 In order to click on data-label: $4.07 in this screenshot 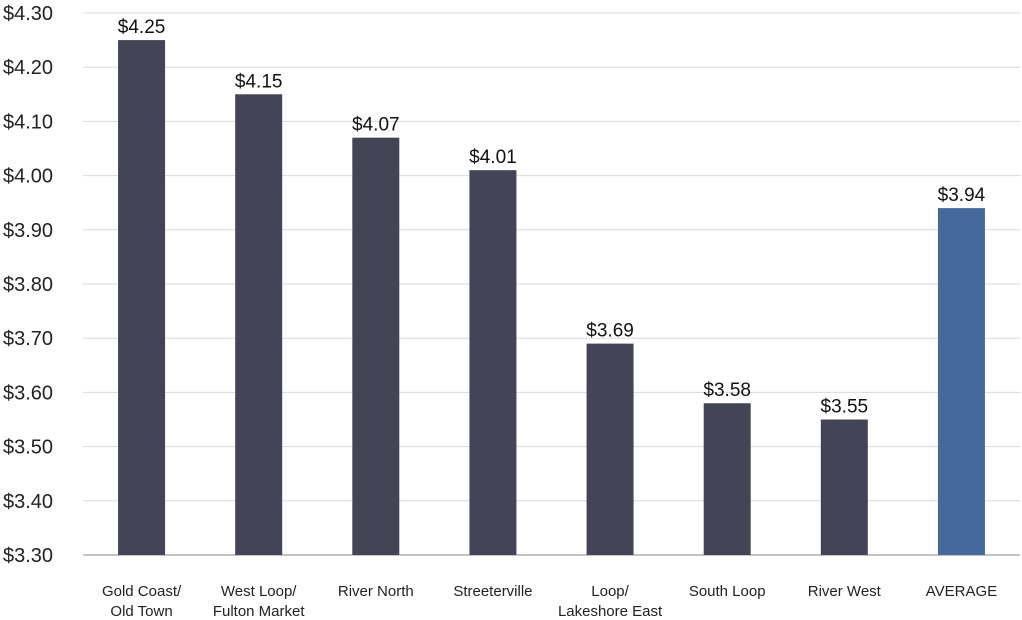, I will do `click(376, 125)`.